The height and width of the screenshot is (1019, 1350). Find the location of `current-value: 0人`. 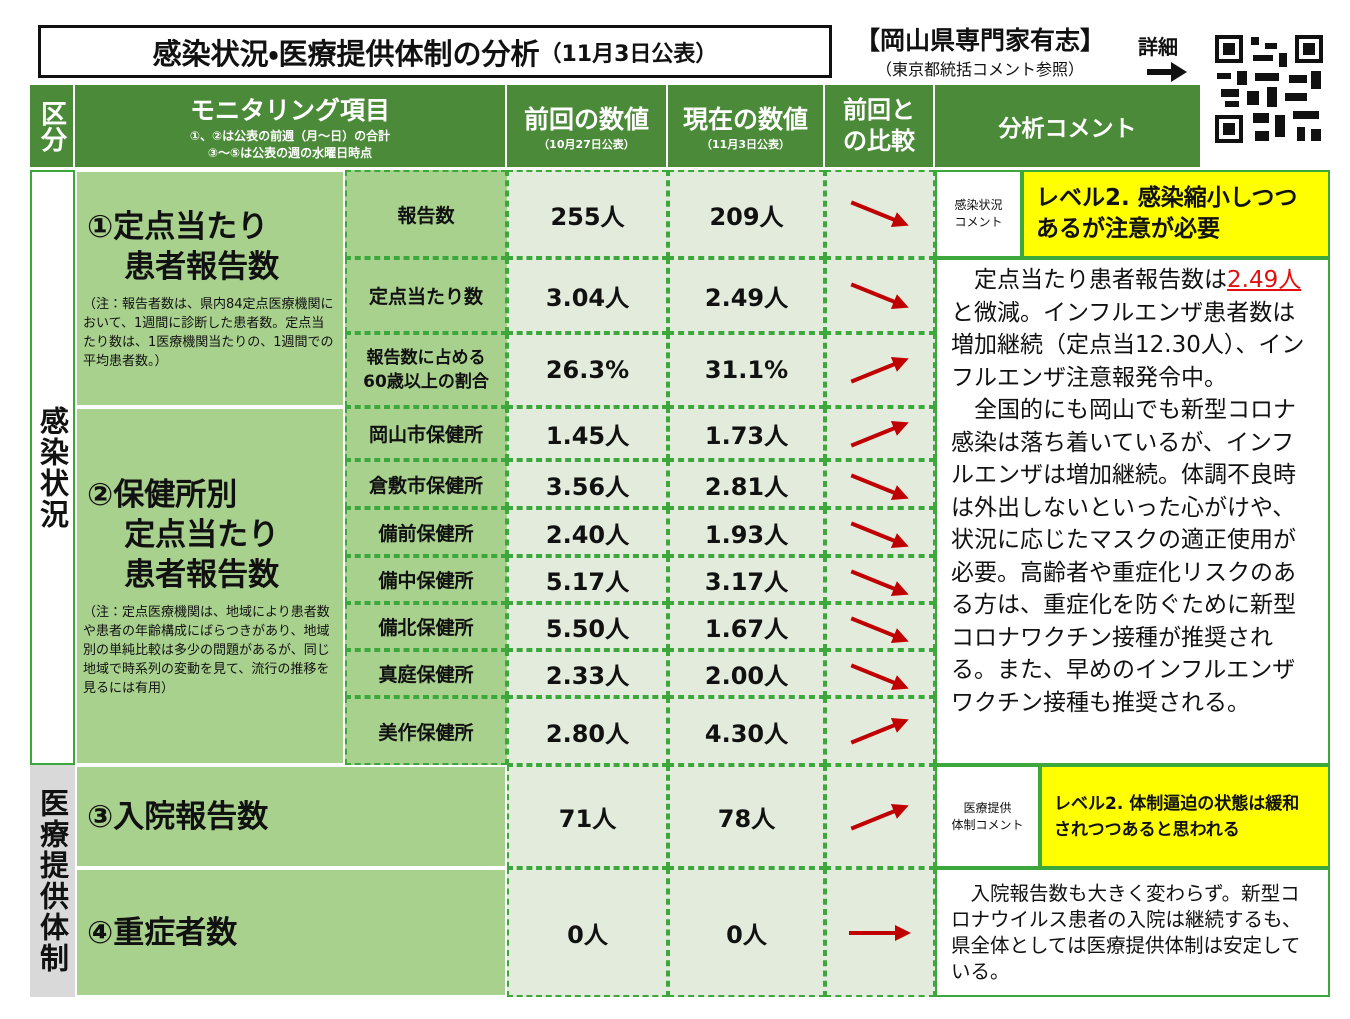

current-value: 0人 is located at coordinates (746, 932).